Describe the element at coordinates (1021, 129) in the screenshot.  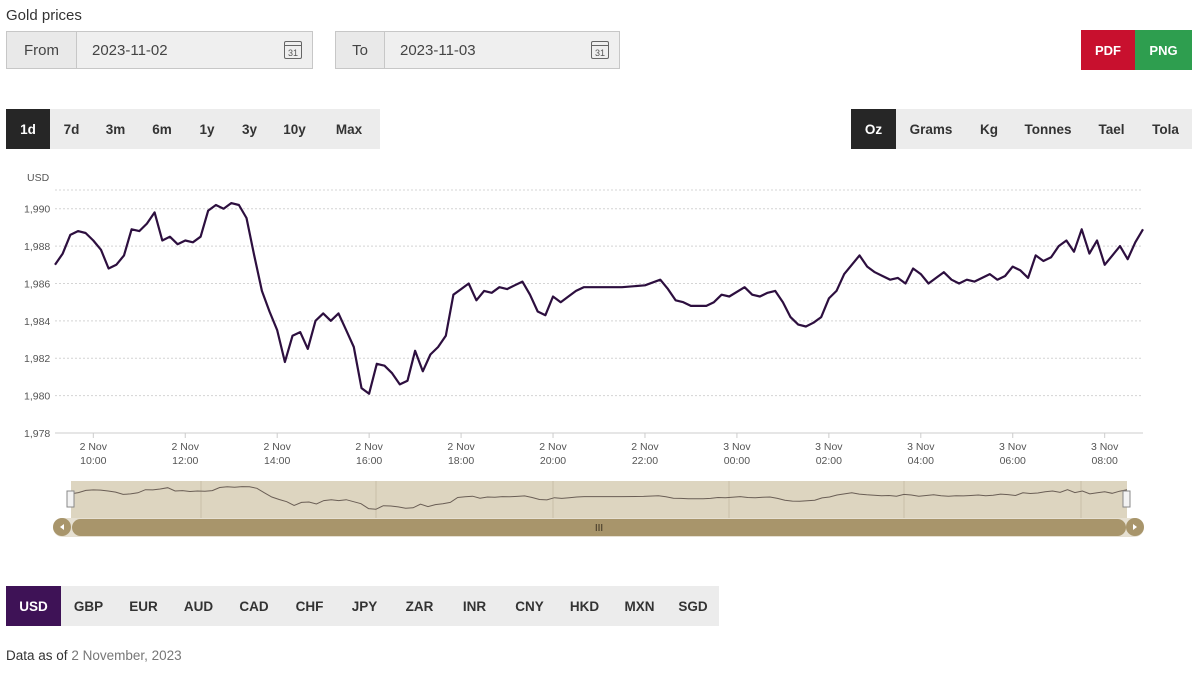
I see `unit-selector: Oz Grams Kg Tonnes Tael Tola` at that location.